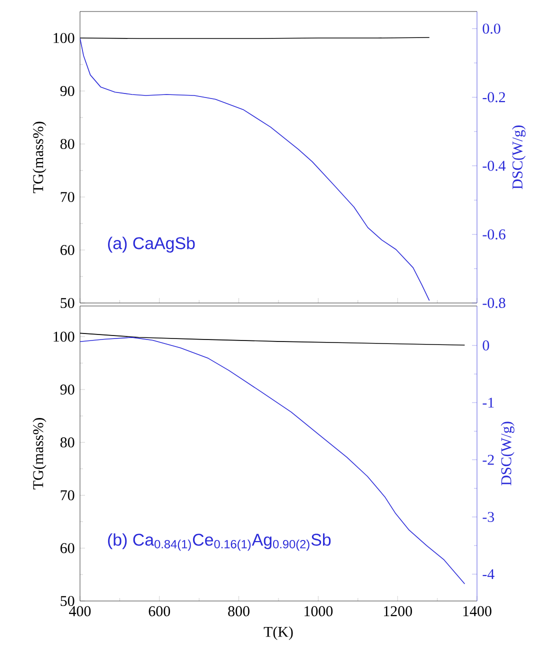 This screenshot has height=663, width=544. Describe the element at coordinates (488, 517) in the screenshot. I see `y2-tick-label: -3` at that location.